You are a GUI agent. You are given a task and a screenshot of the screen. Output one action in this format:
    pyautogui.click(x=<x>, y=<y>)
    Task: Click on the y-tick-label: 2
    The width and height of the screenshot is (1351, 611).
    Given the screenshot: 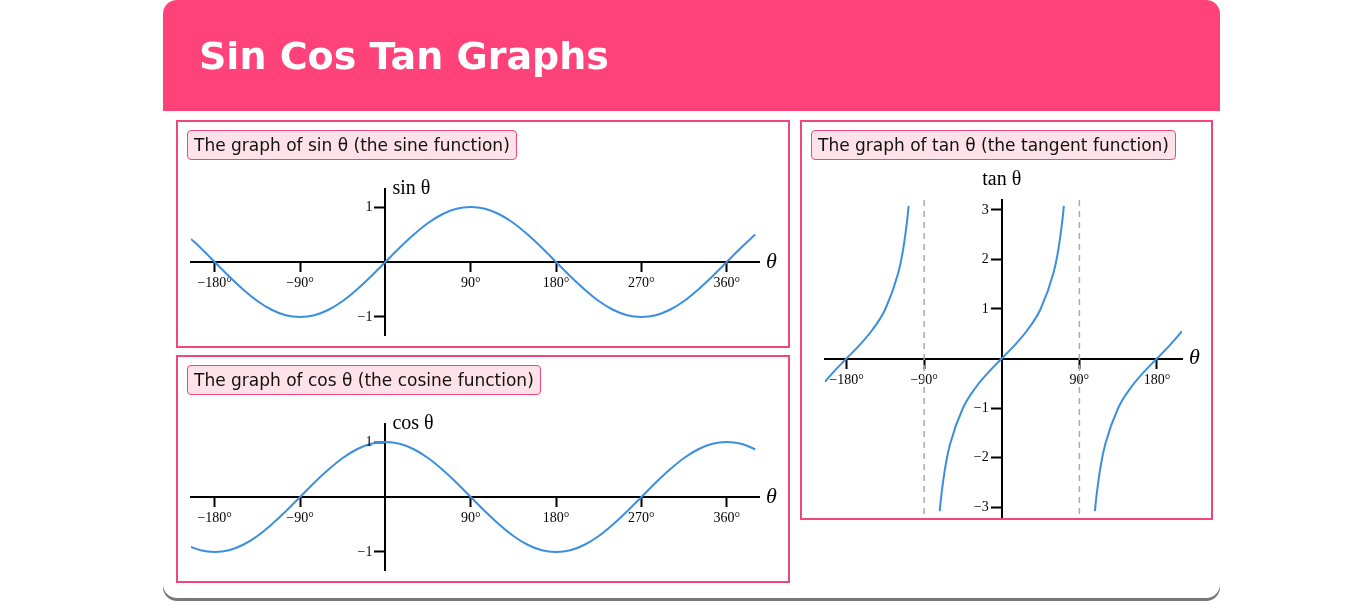 What is the action you would take?
    pyautogui.click(x=985, y=259)
    